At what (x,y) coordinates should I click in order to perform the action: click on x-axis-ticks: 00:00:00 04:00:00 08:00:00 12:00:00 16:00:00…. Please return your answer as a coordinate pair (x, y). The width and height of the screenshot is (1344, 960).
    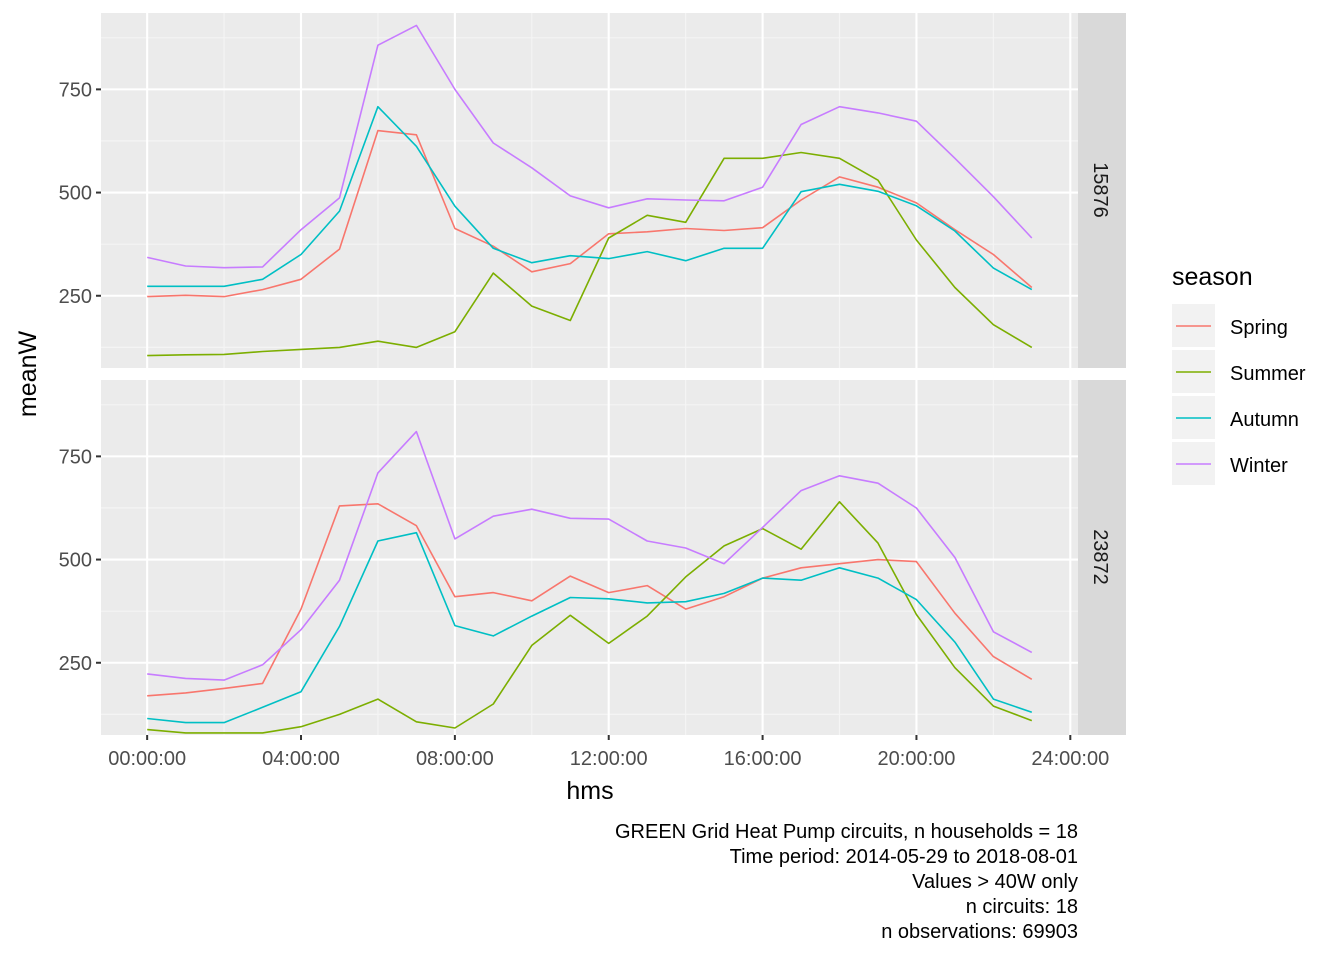
    Looking at the image, I should click on (608, 752).